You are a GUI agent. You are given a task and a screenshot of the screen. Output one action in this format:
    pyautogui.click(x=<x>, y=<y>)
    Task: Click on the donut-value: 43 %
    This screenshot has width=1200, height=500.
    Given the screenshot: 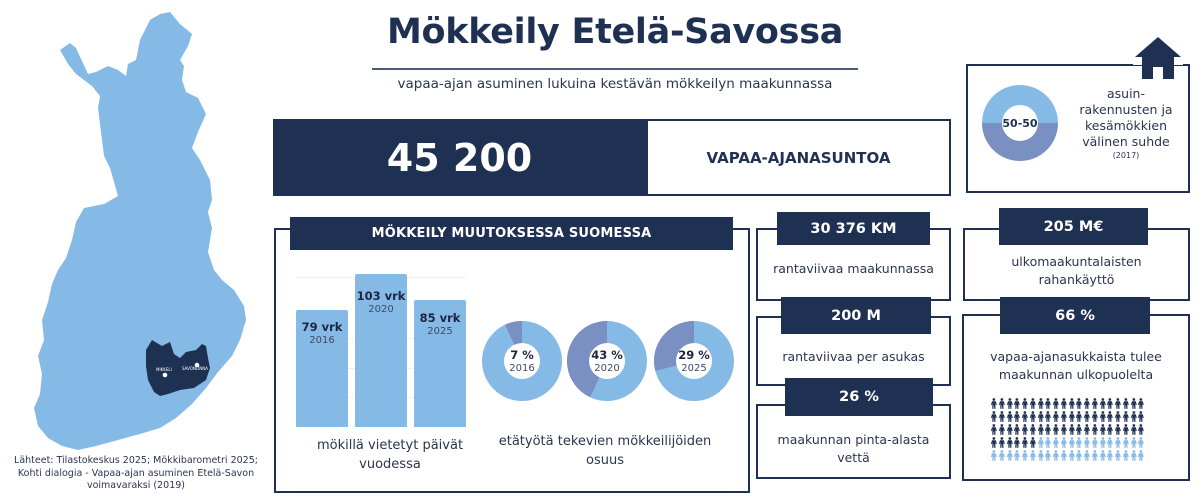 What is the action you would take?
    pyautogui.click(x=607, y=354)
    